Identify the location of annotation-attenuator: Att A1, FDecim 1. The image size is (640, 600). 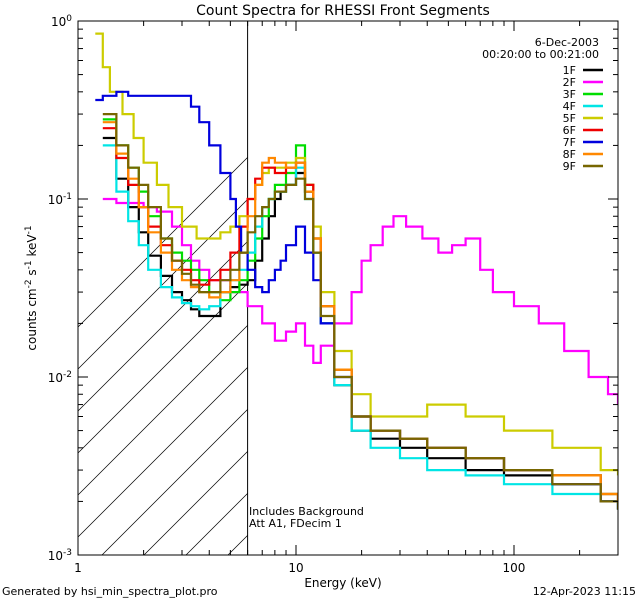
(295, 523).